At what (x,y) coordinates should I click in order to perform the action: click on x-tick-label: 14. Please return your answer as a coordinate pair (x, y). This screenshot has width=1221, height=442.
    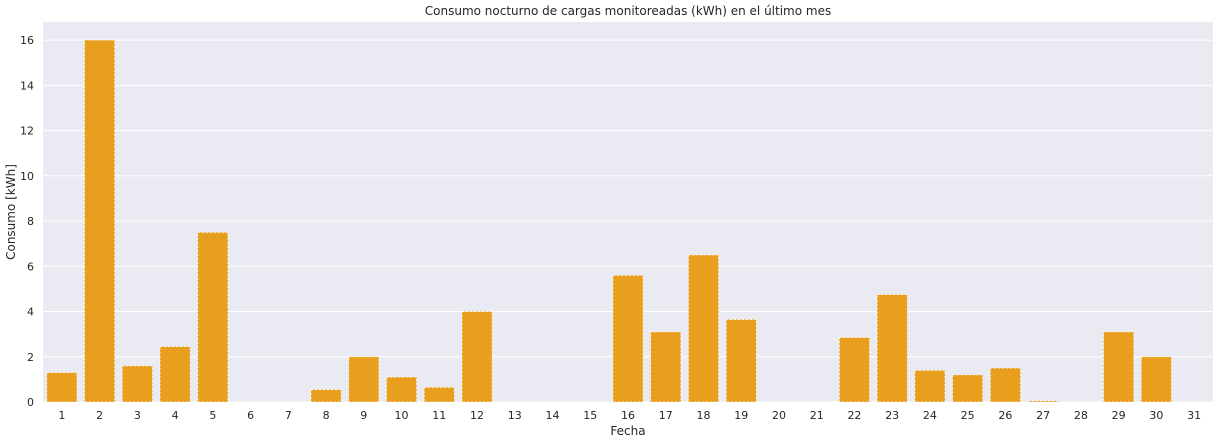
    Looking at the image, I should click on (553, 415).